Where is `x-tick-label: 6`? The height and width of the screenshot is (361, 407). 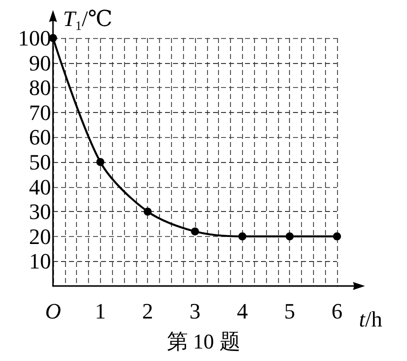
x-tick-label: 6 is located at coordinates (337, 311).